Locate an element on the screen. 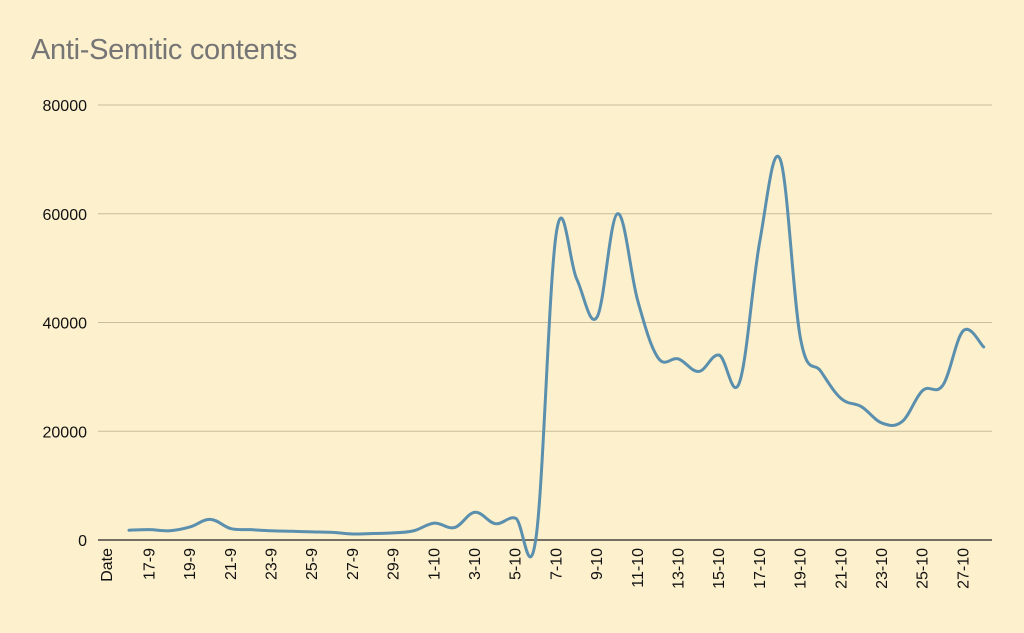 This screenshot has width=1024, height=633. x-tick-label: 7-10 is located at coordinates (556, 564).